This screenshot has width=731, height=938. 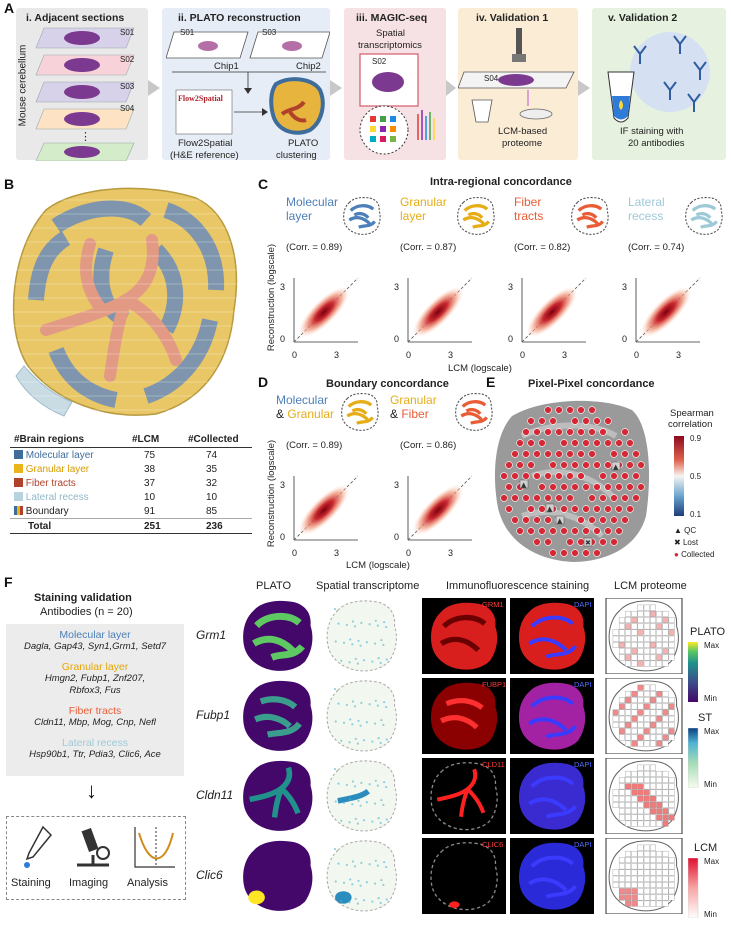 I want to click on legend-plato-max: Max, so click(x=712, y=645).